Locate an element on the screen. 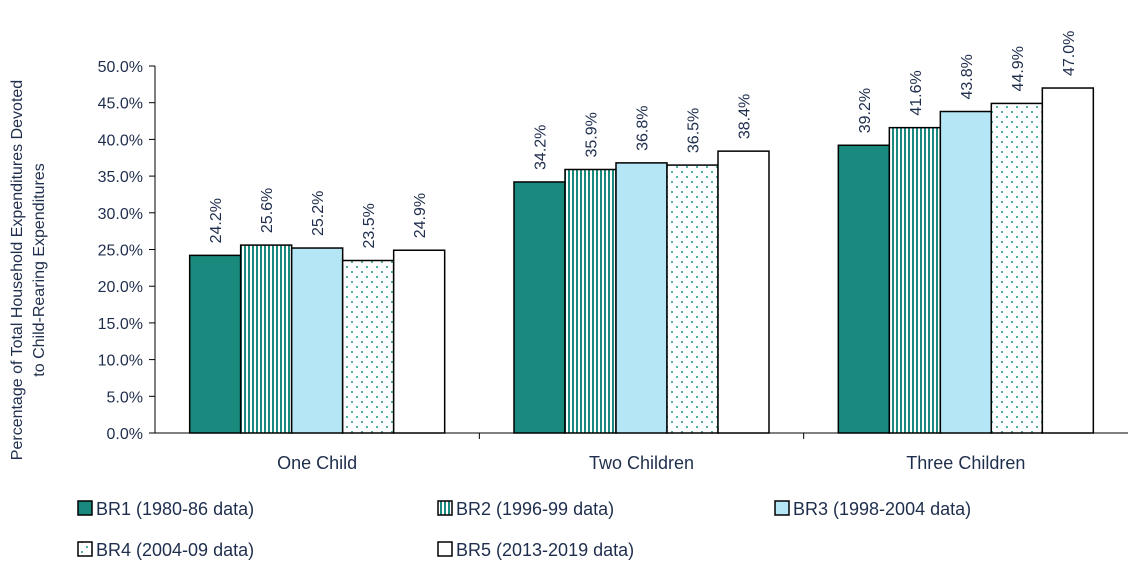 The width and height of the screenshot is (1130, 567). data-label: 35.9% is located at coordinates (592, 134).